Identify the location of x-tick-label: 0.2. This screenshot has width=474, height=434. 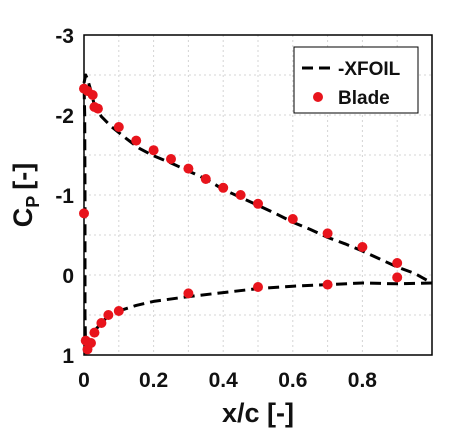
(153, 380).